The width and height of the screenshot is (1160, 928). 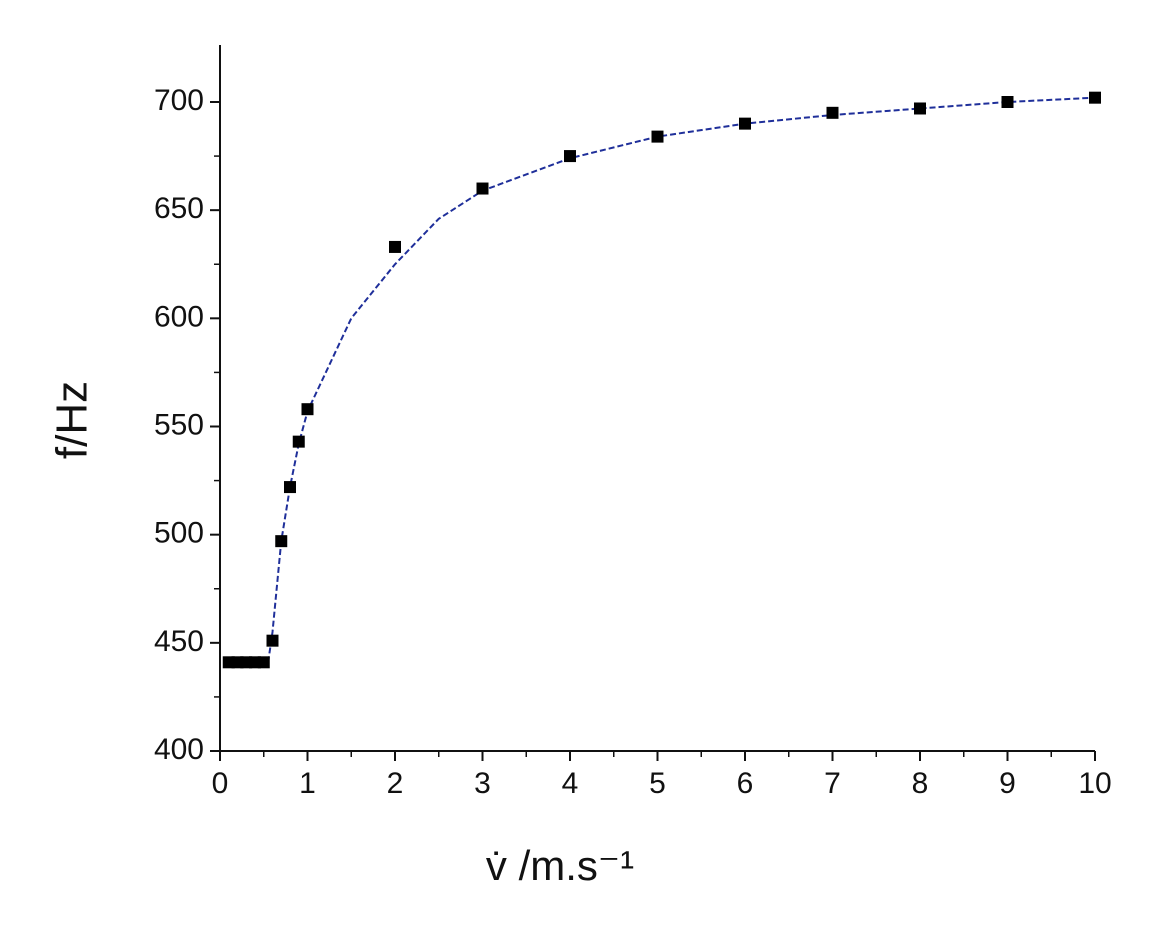 I want to click on x-tick-label: 3, so click(x=482, y=783).